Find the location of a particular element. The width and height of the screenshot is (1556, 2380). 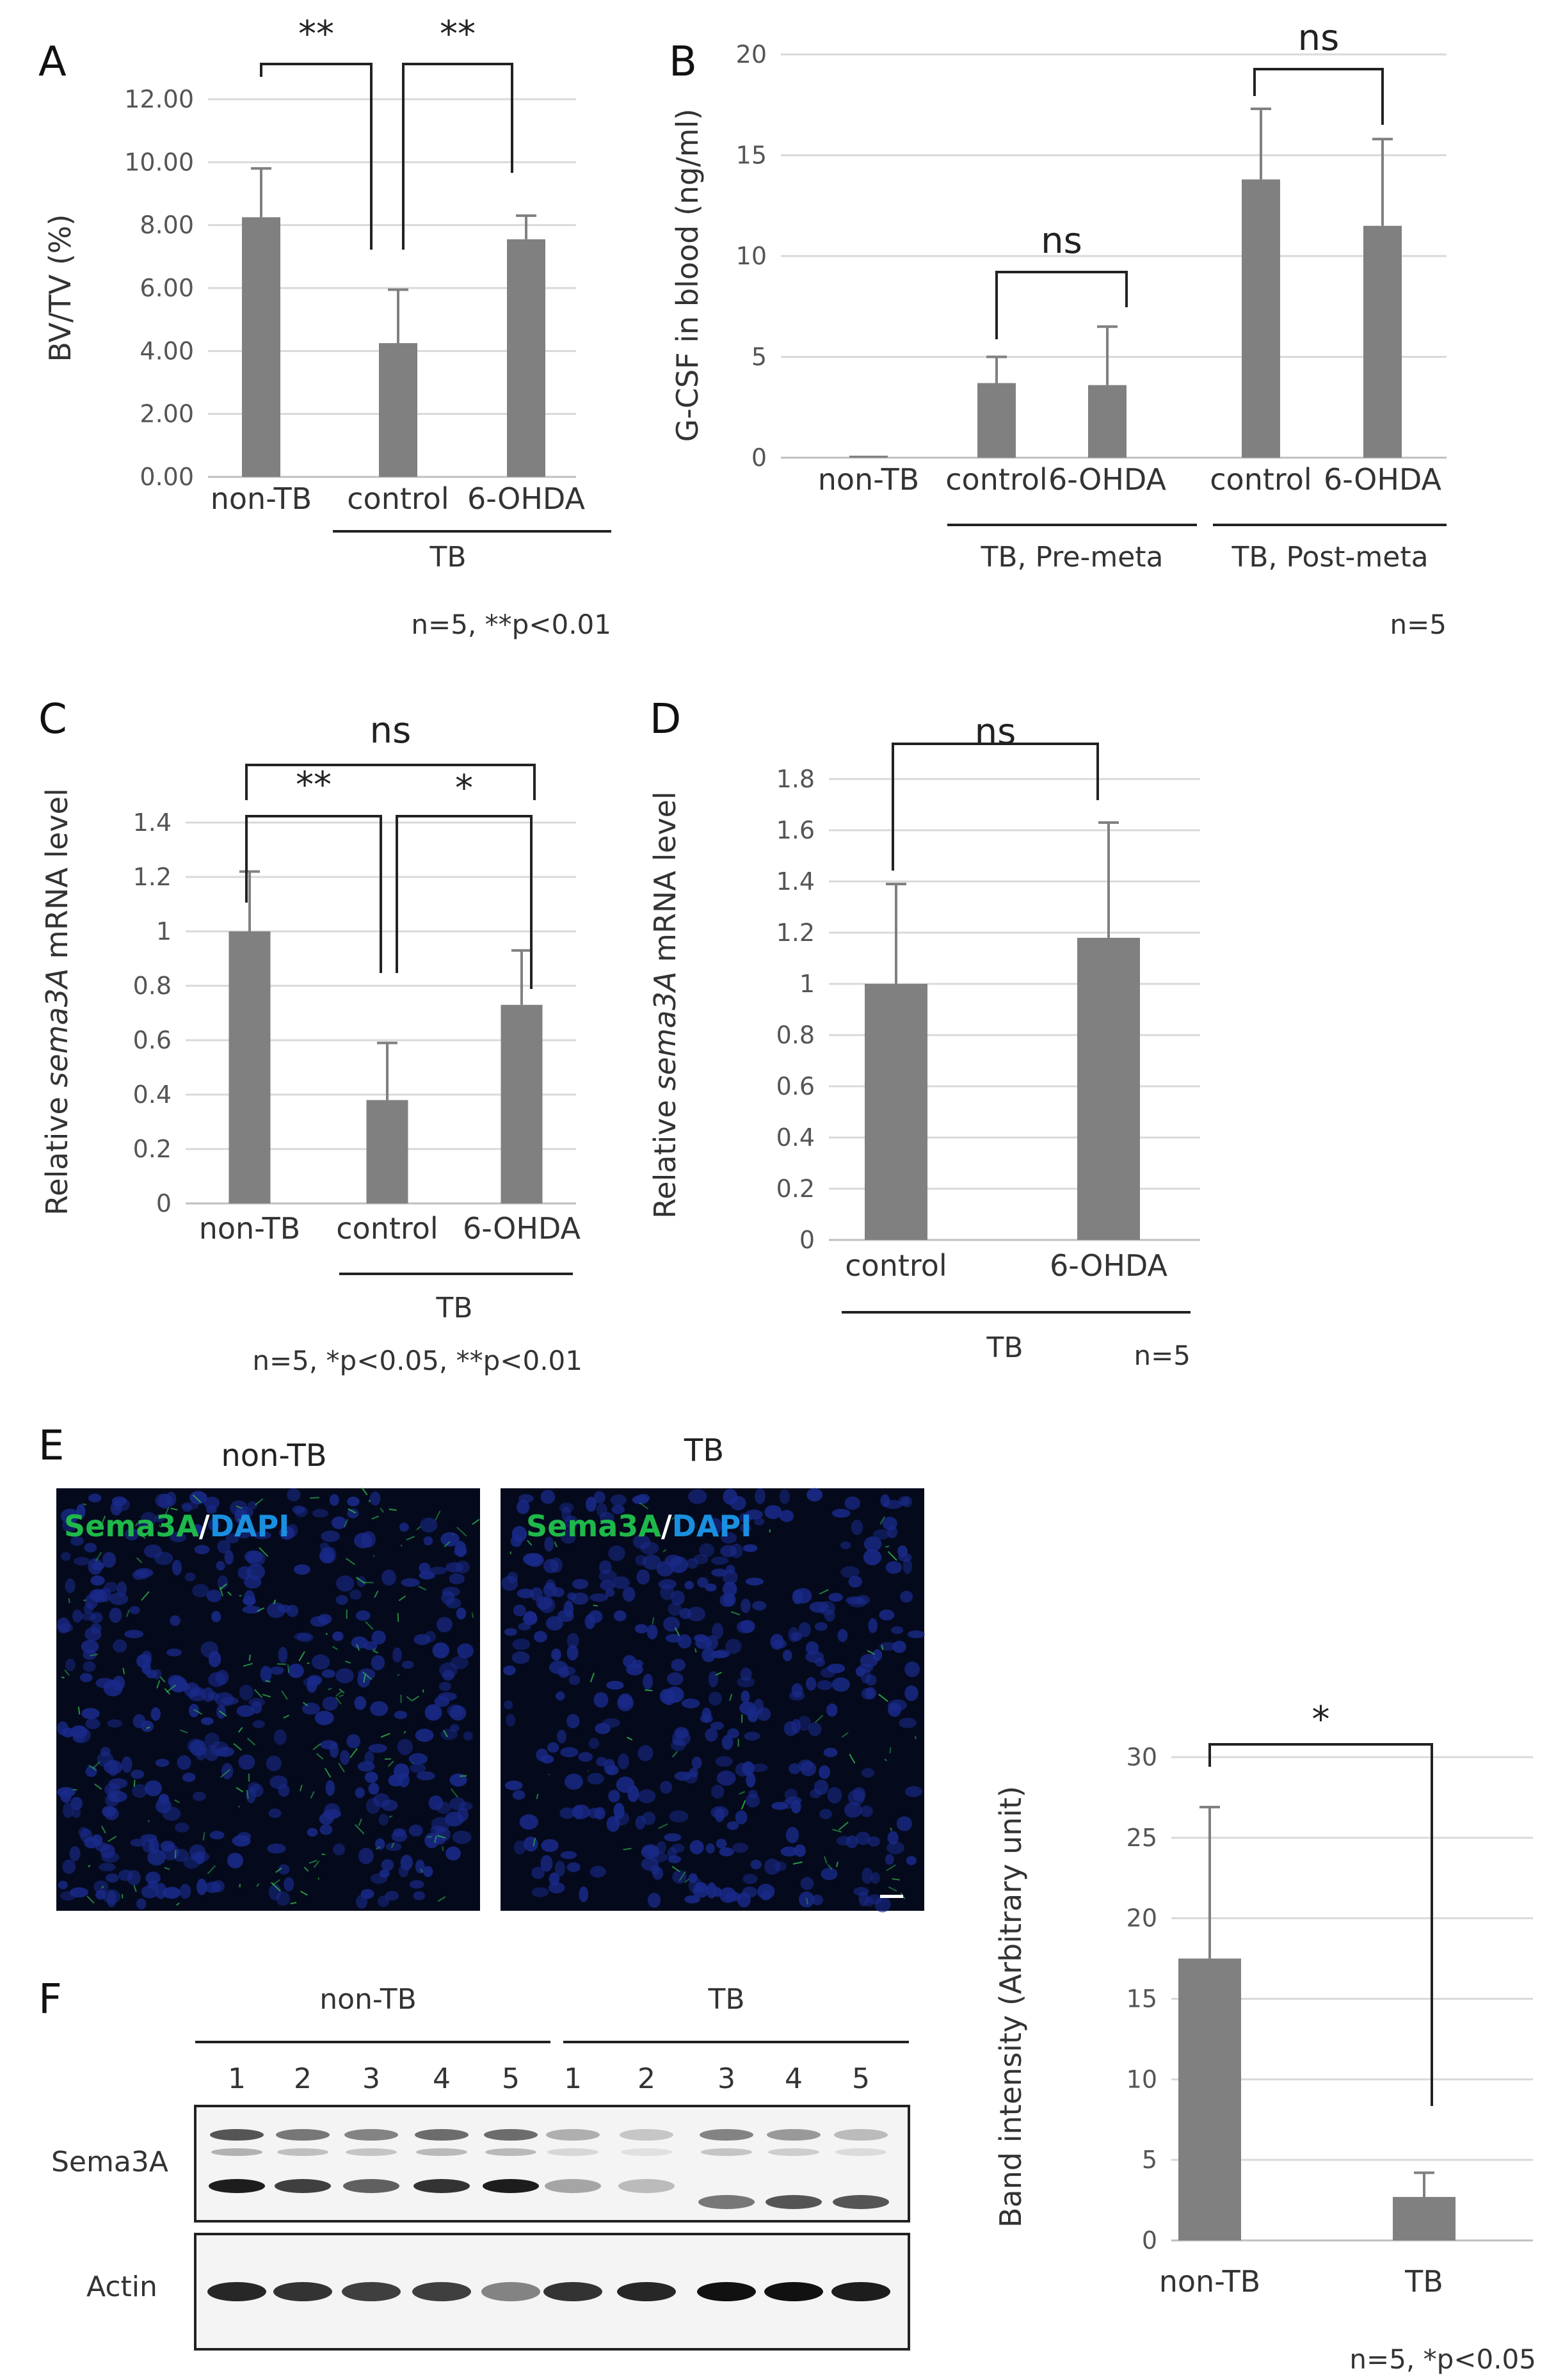

significance-label: ** is located at coordinates (316, 34).